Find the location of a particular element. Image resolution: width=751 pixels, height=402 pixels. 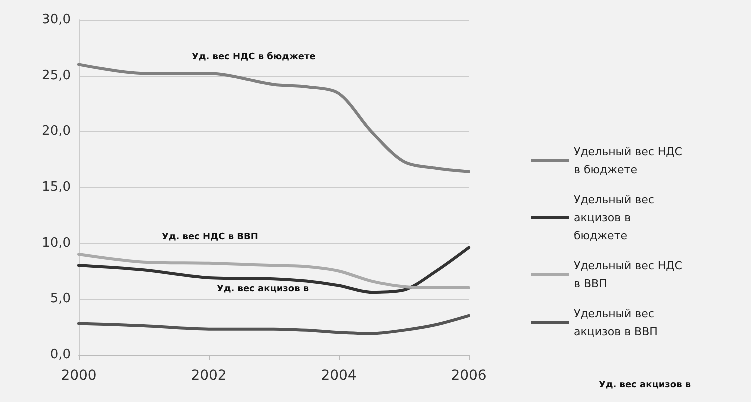

legend-label: Удельный вес НДС в бюджете is located at coordinates (630, 161).